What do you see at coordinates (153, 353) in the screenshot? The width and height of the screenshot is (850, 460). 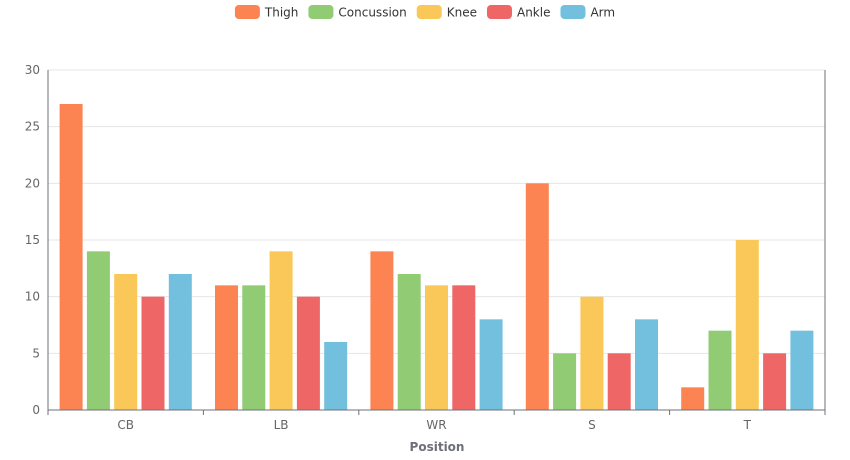 I see `bar-ankle-cb` at bounding box center [153, 353].